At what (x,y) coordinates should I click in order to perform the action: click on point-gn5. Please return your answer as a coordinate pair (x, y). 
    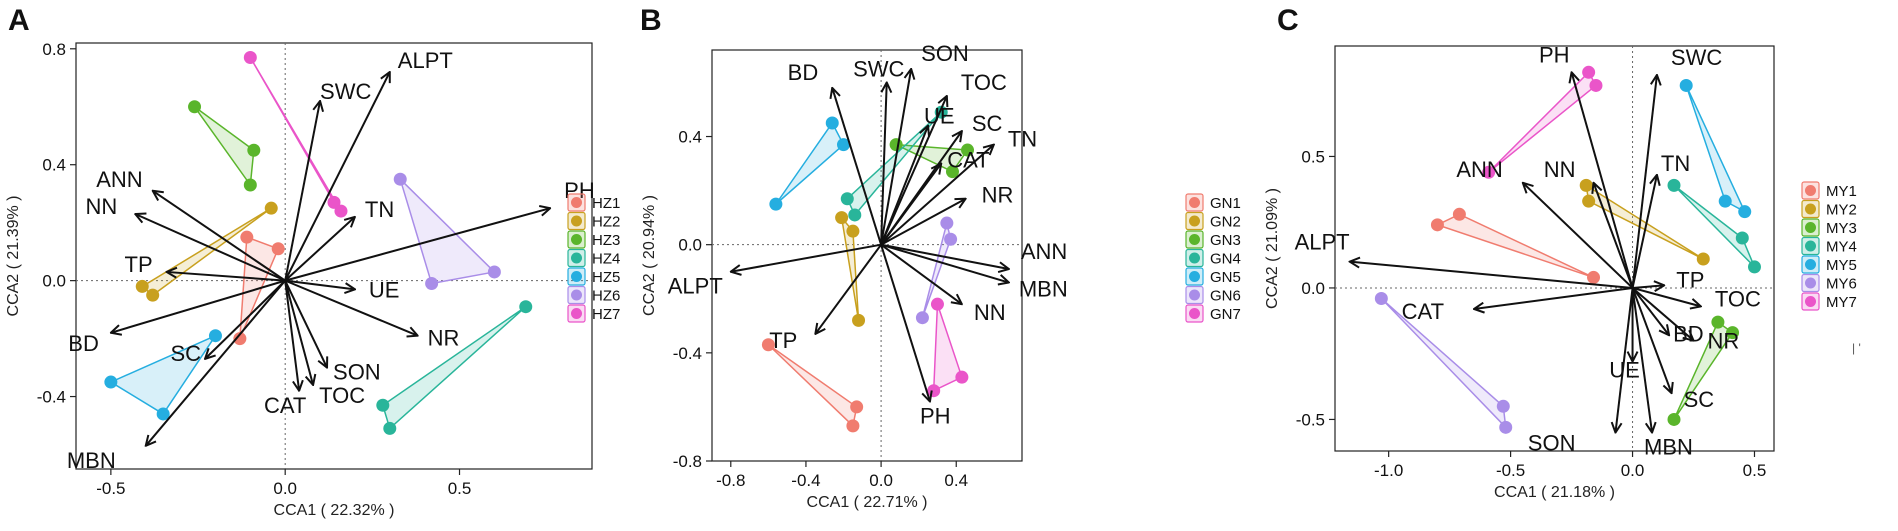
    Looking at the image, I should click on (844, 145).